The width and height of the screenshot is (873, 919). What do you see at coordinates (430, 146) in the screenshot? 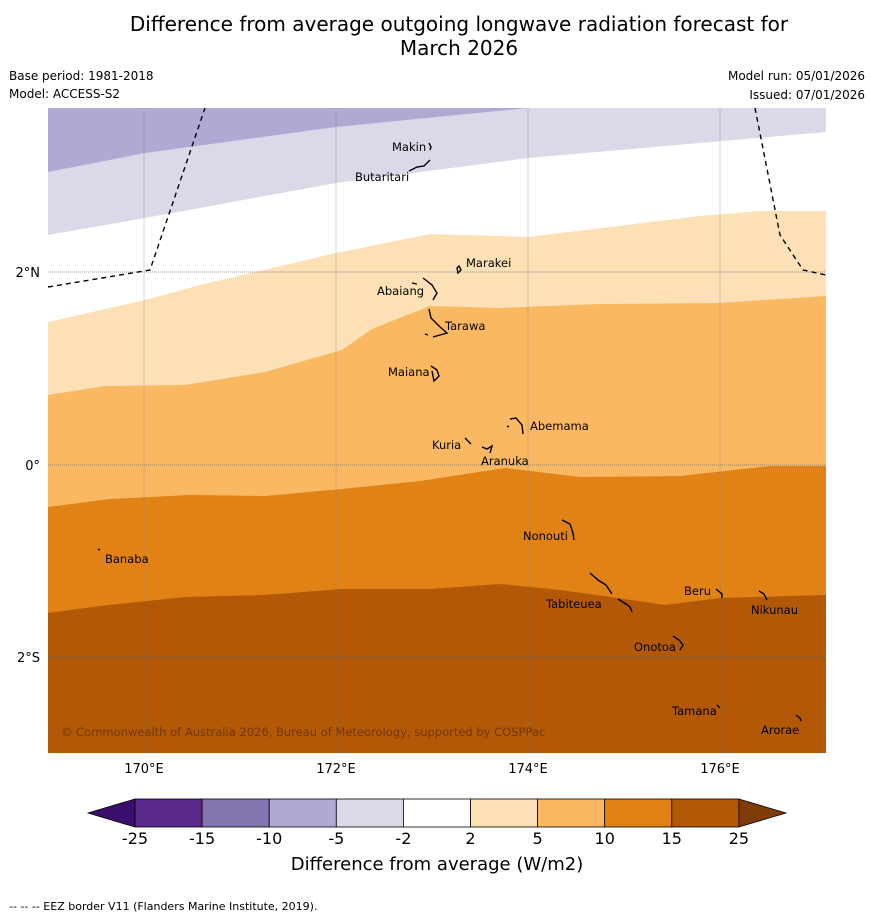
I see `makin-outline` at bounding box center [430, 146].